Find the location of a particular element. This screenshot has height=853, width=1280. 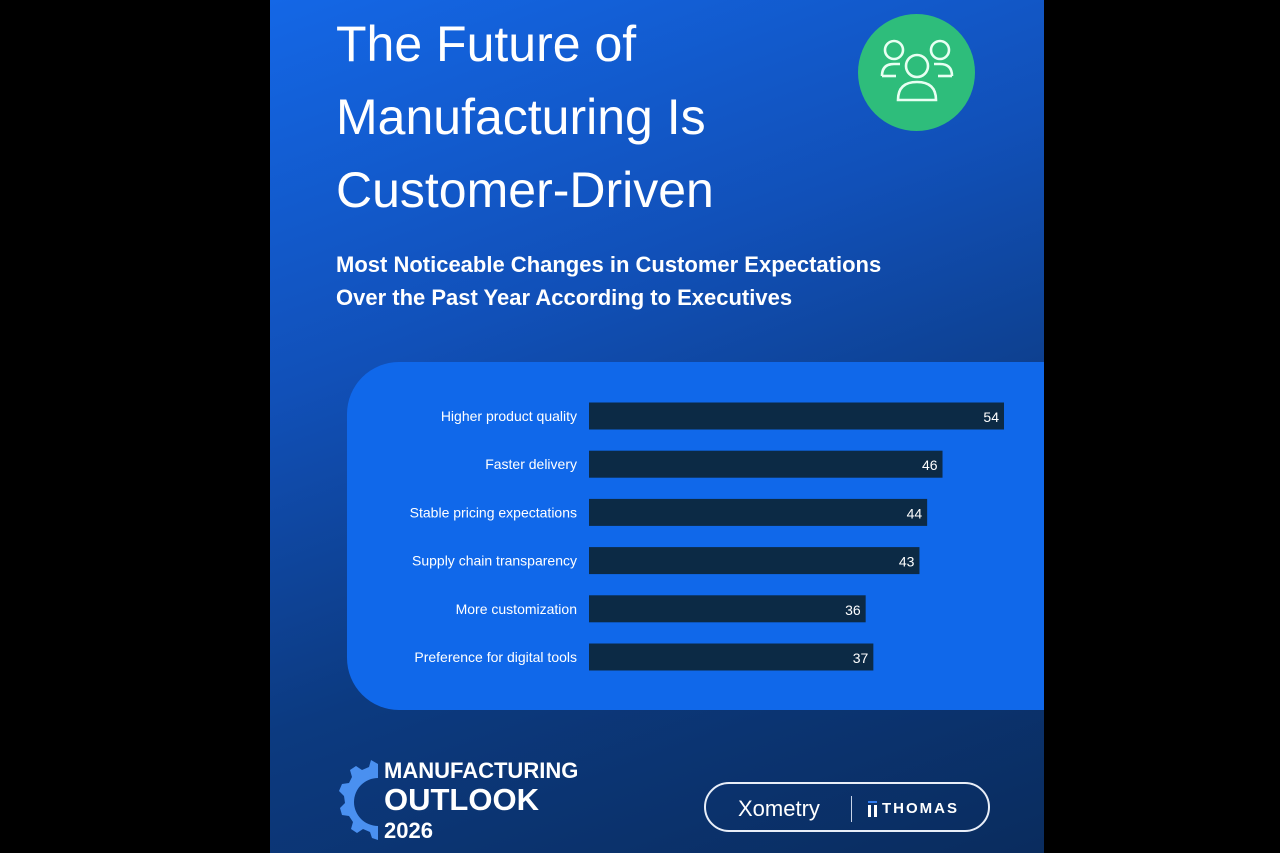

category-label: Preference for digital tools is located at coordinates (495, 657).